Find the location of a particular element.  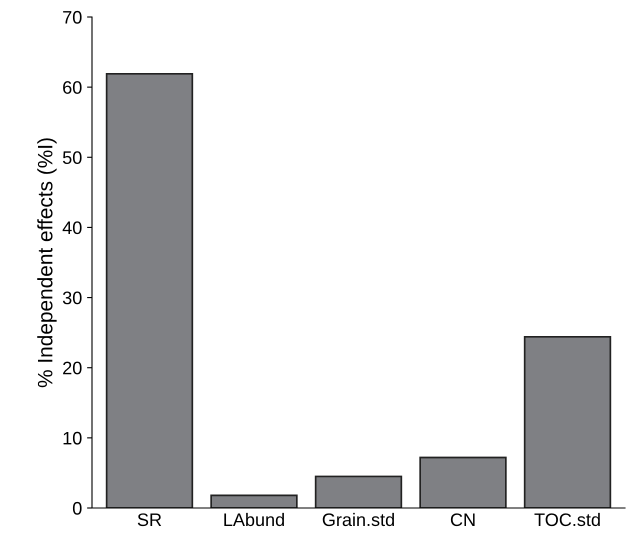

y-tick-label: 50 is located at coordinates (72, 157).